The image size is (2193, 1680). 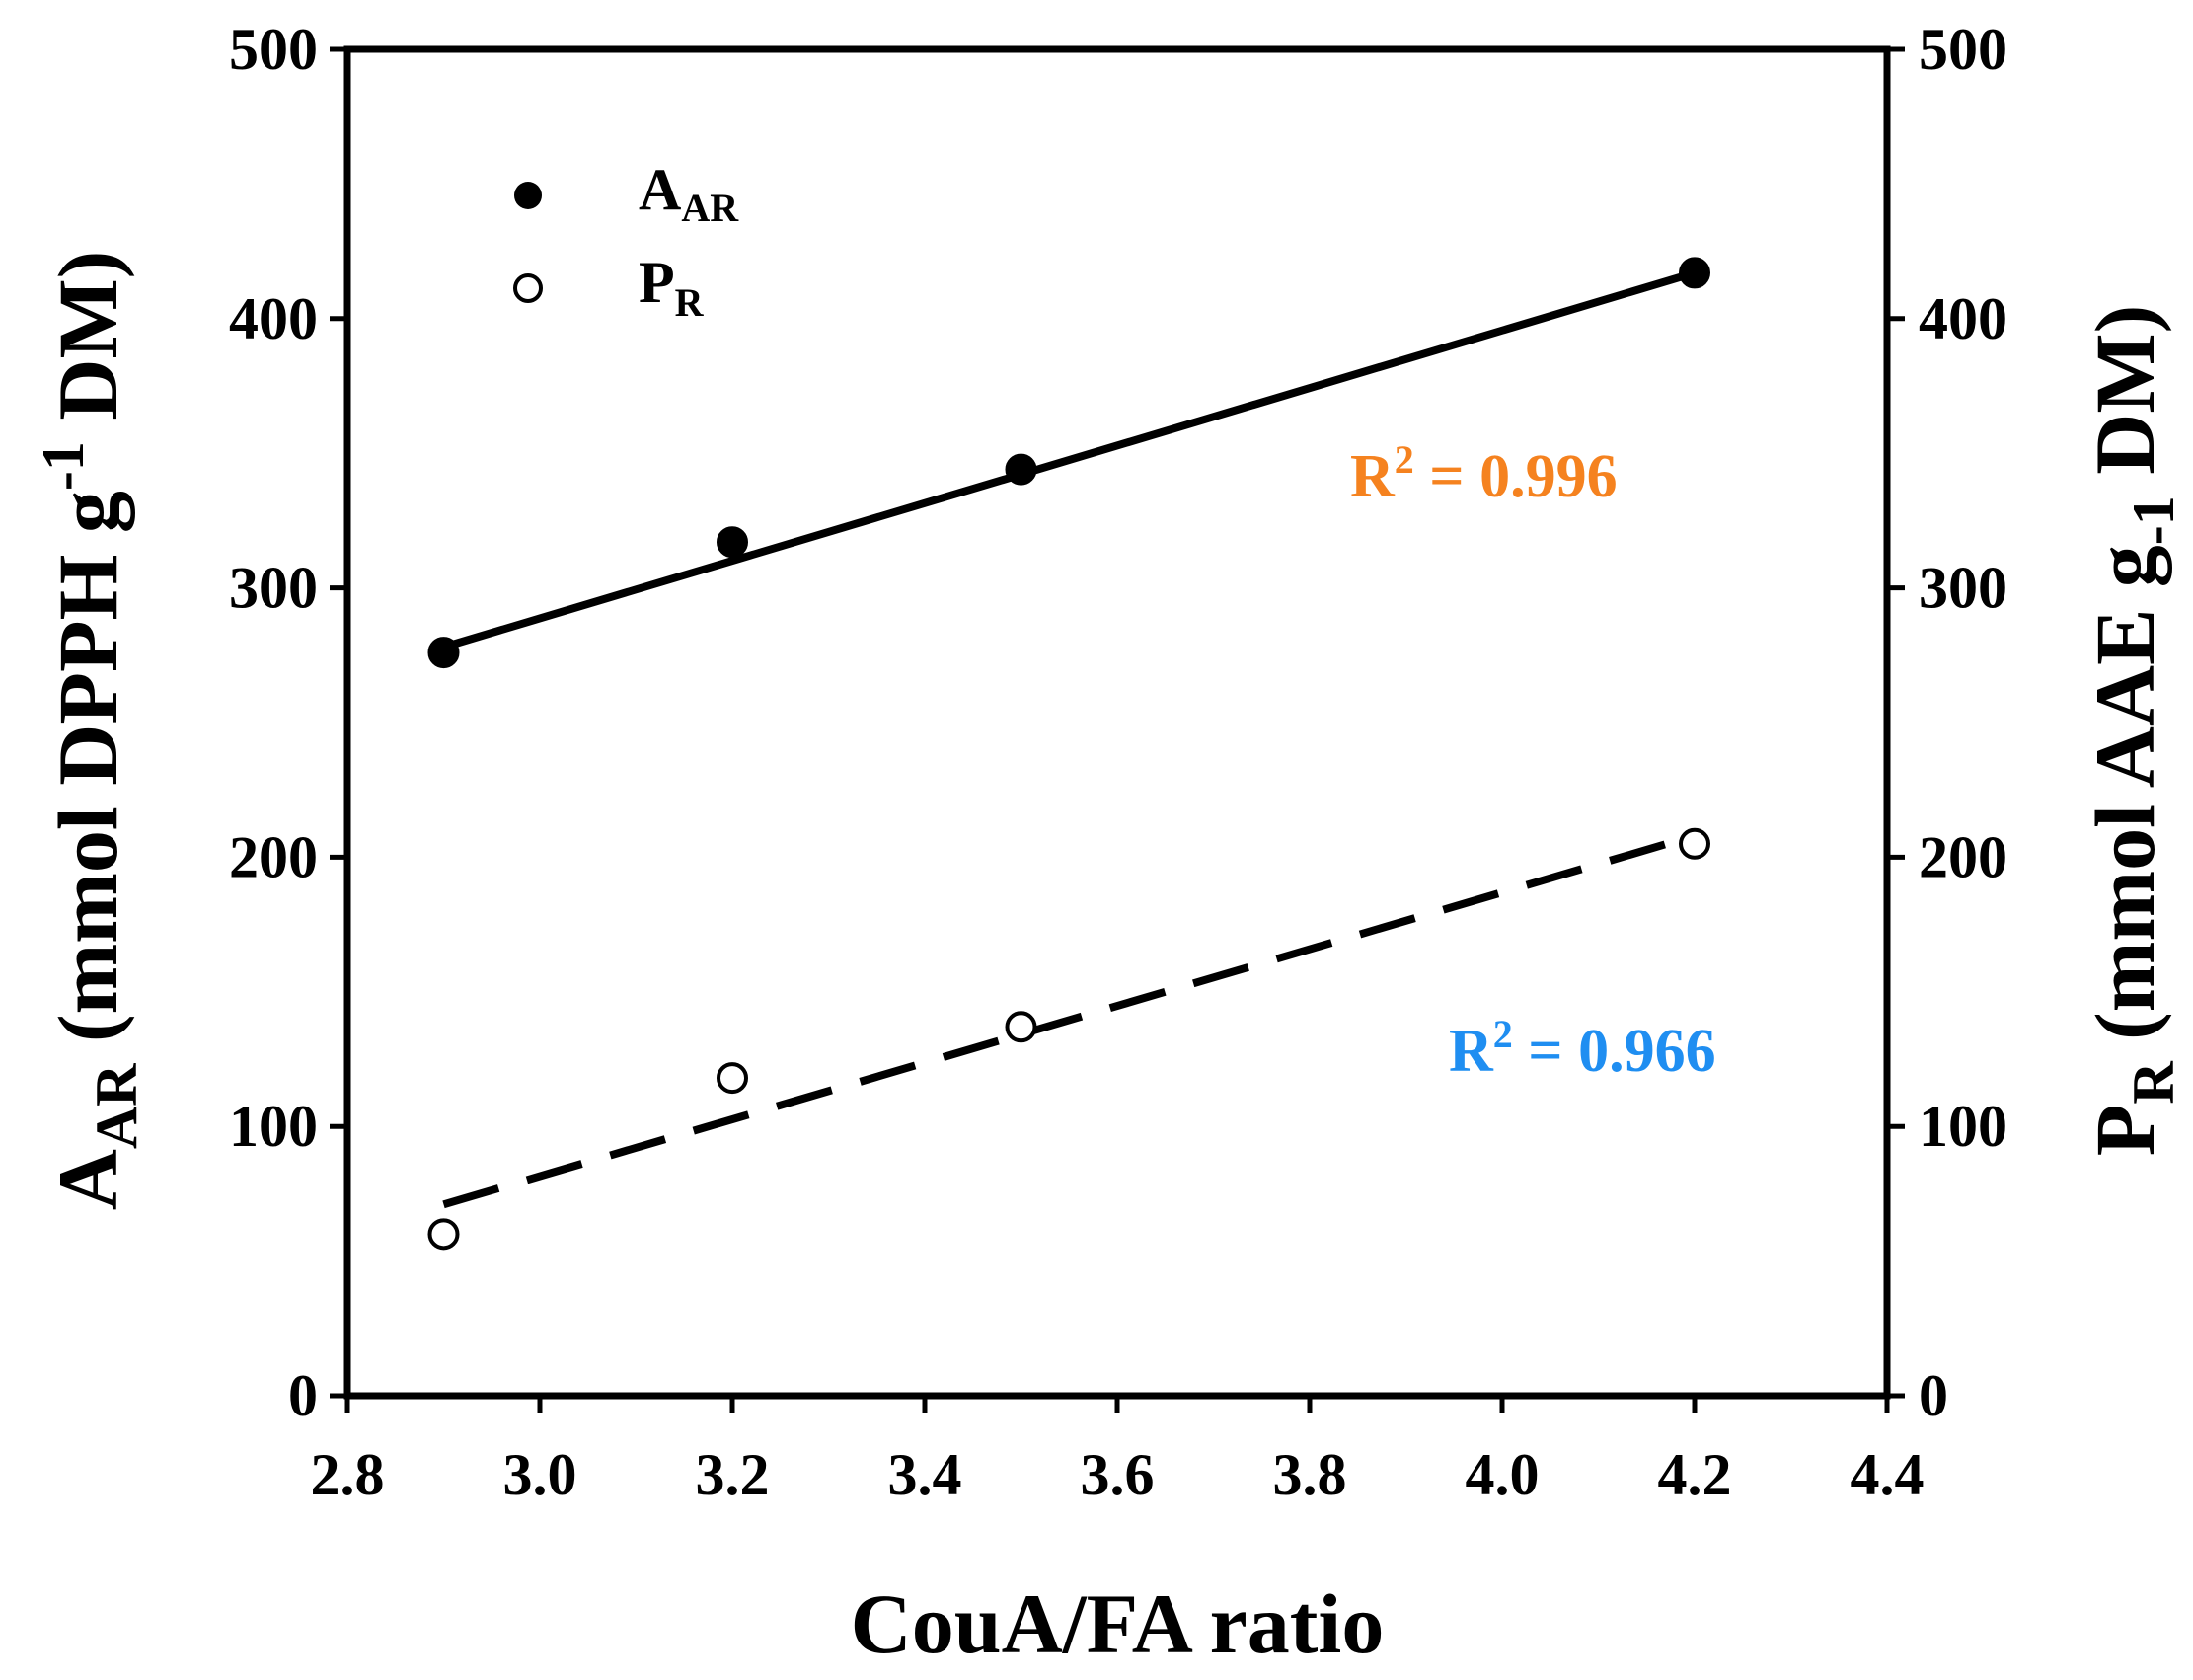 I want to click on legend-marker-a-ar, so click(x=528, y=195).